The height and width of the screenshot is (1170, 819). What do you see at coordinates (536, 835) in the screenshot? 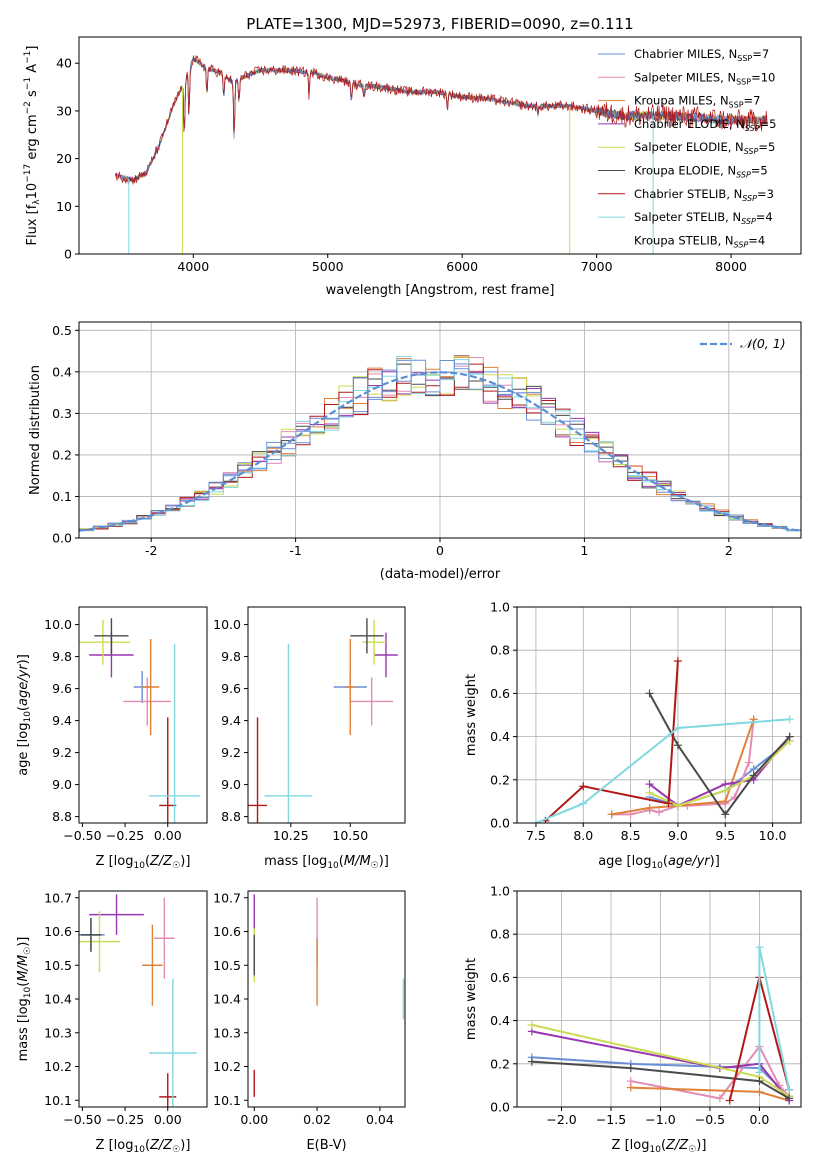
I see `x-tick-label: 7.5` at bounding box center [536, 835].